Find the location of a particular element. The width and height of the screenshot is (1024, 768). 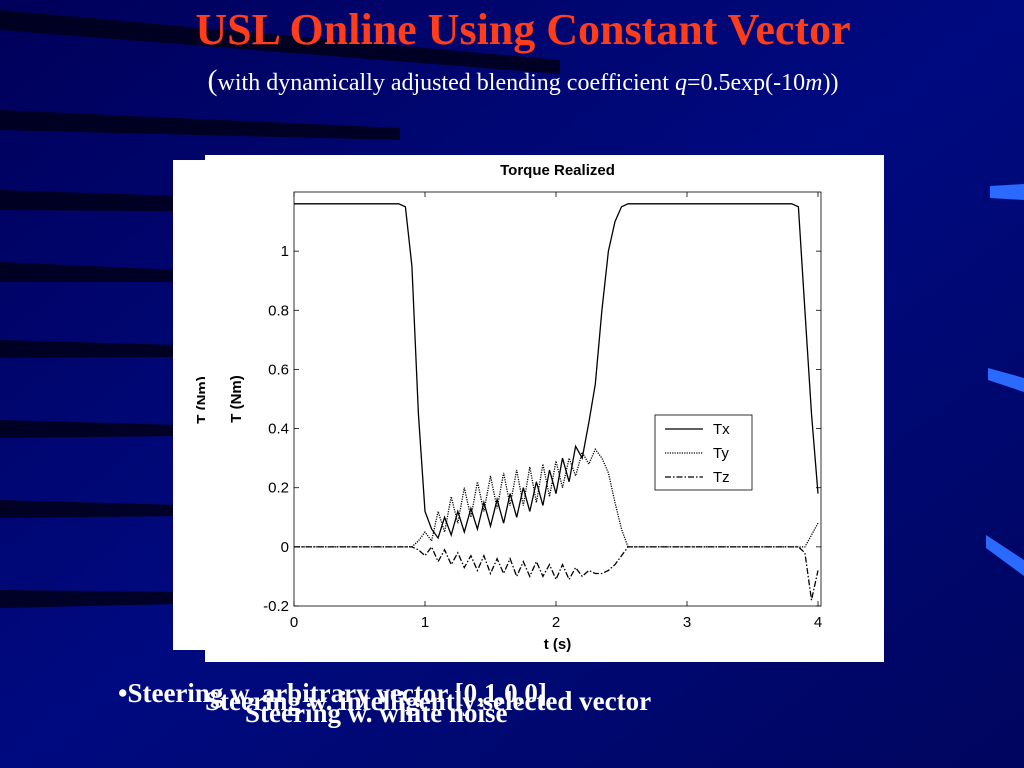

y-tick-label: 1 is located at coordinates (285, 251).